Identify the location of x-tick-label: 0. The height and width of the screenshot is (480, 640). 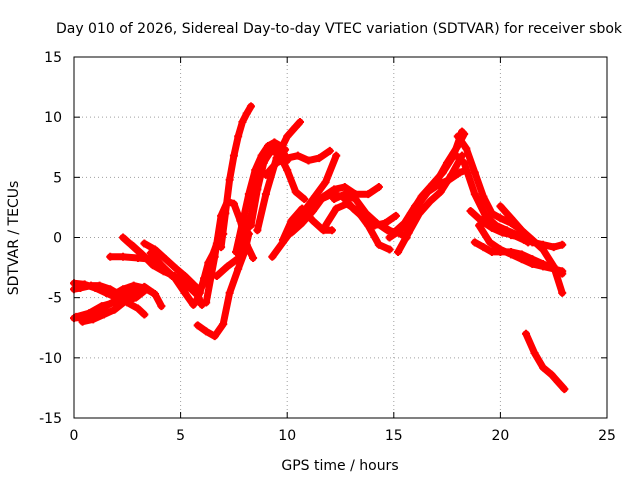
(74, 436).